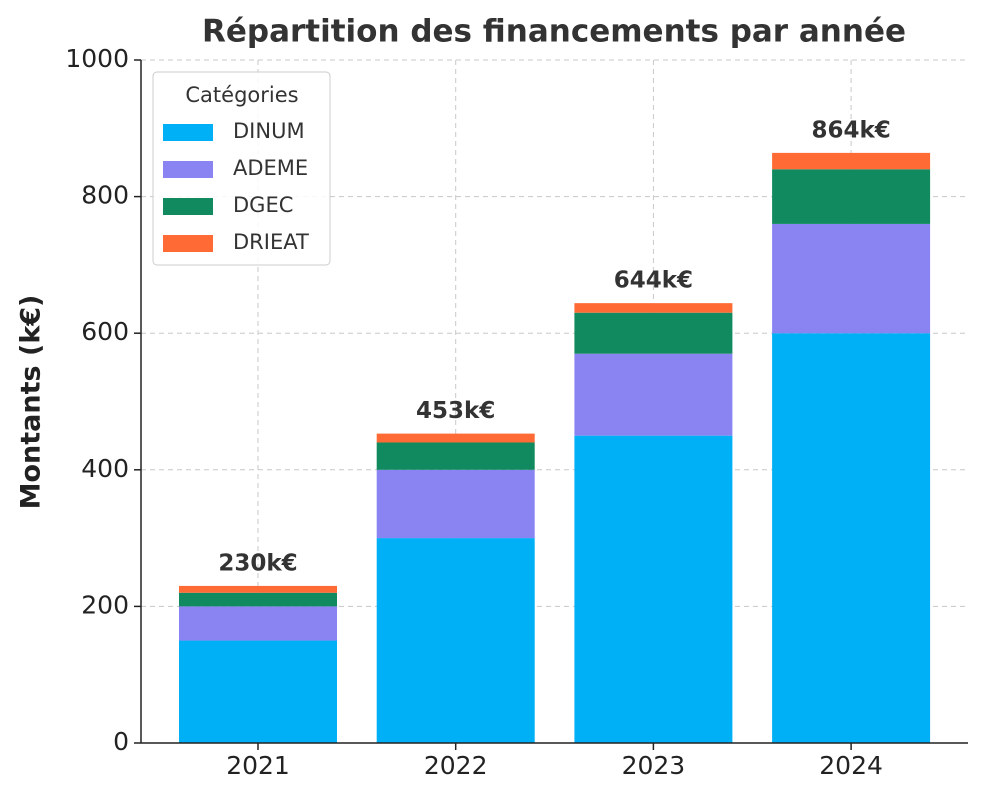 The image size is (984, 799). Describe the element at coordinates (653, 281) in the screenshot. I see `total-label: 644k€` at that location.